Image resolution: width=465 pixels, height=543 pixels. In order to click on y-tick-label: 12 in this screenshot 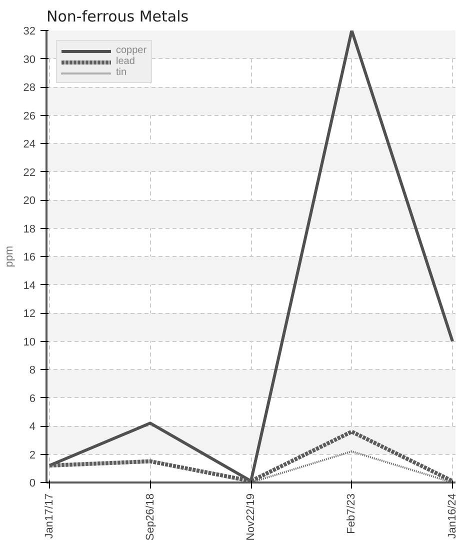, I will do `click(29, 314)`.